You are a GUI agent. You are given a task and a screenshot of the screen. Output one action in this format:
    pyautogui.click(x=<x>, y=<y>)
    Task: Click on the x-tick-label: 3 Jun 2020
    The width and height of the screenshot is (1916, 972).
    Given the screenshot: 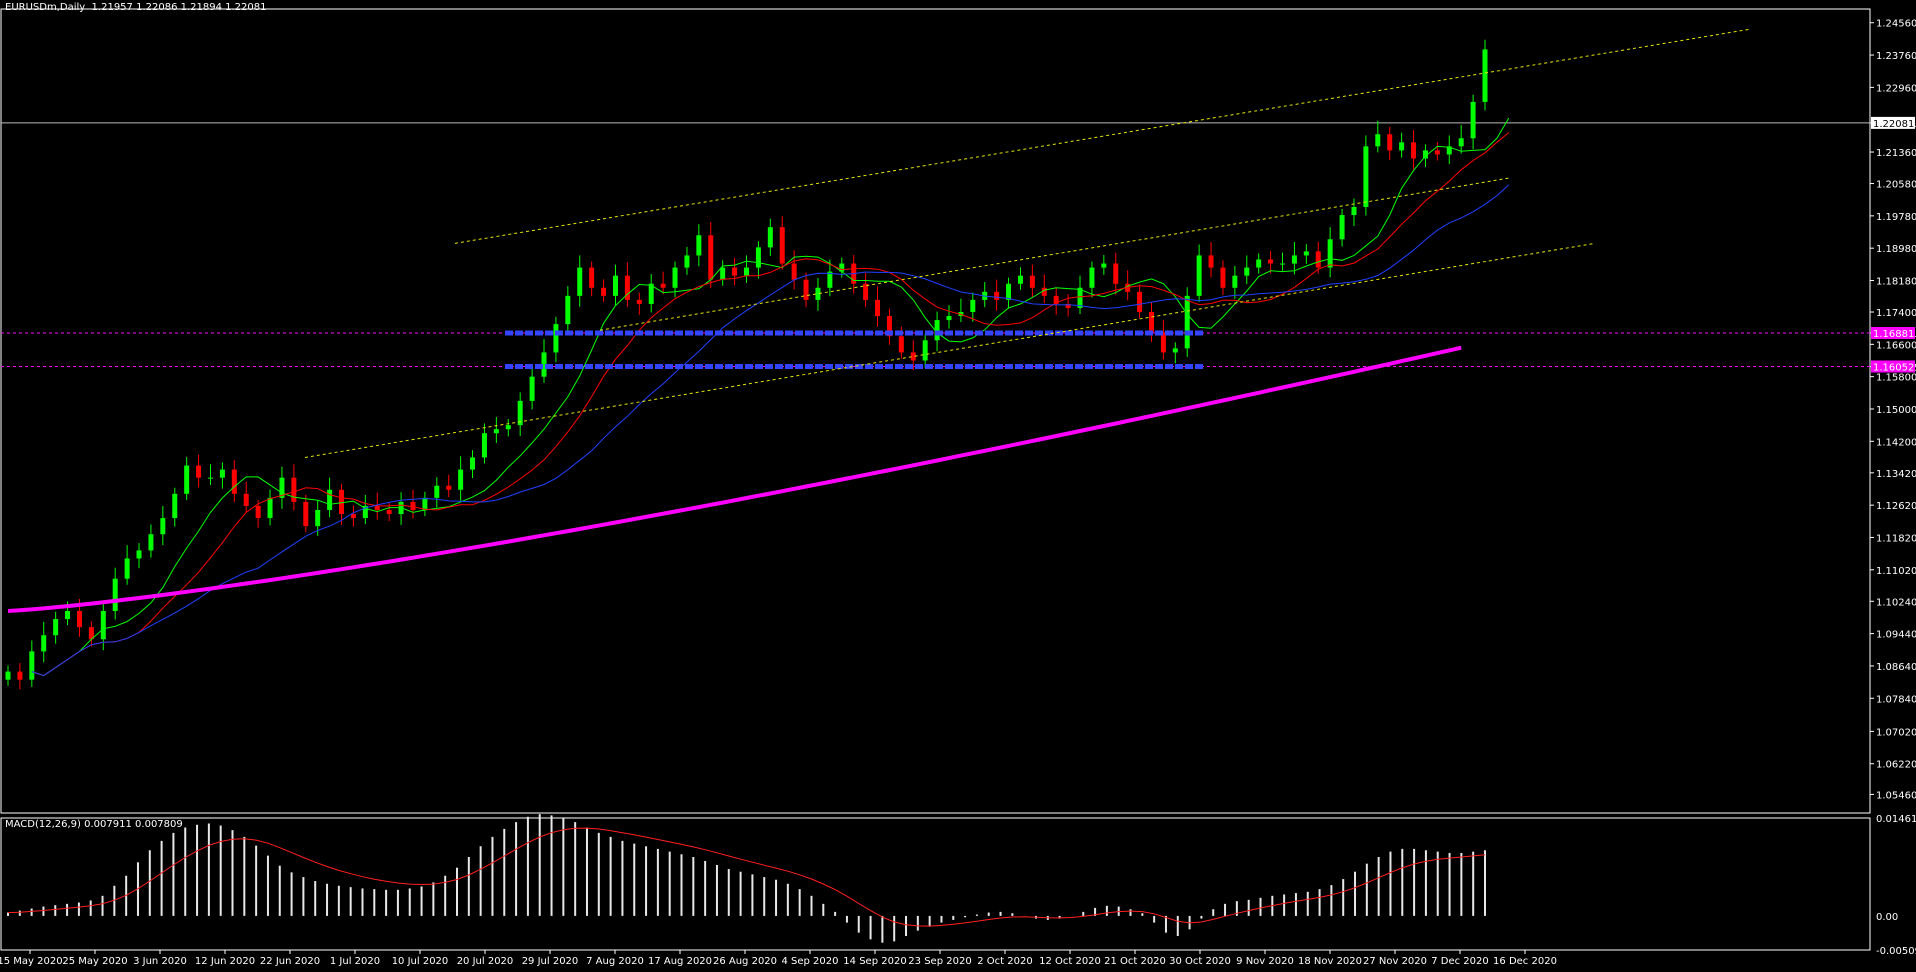 What is the action you would take?
    pyautogui.click(x=160, y=961)
    